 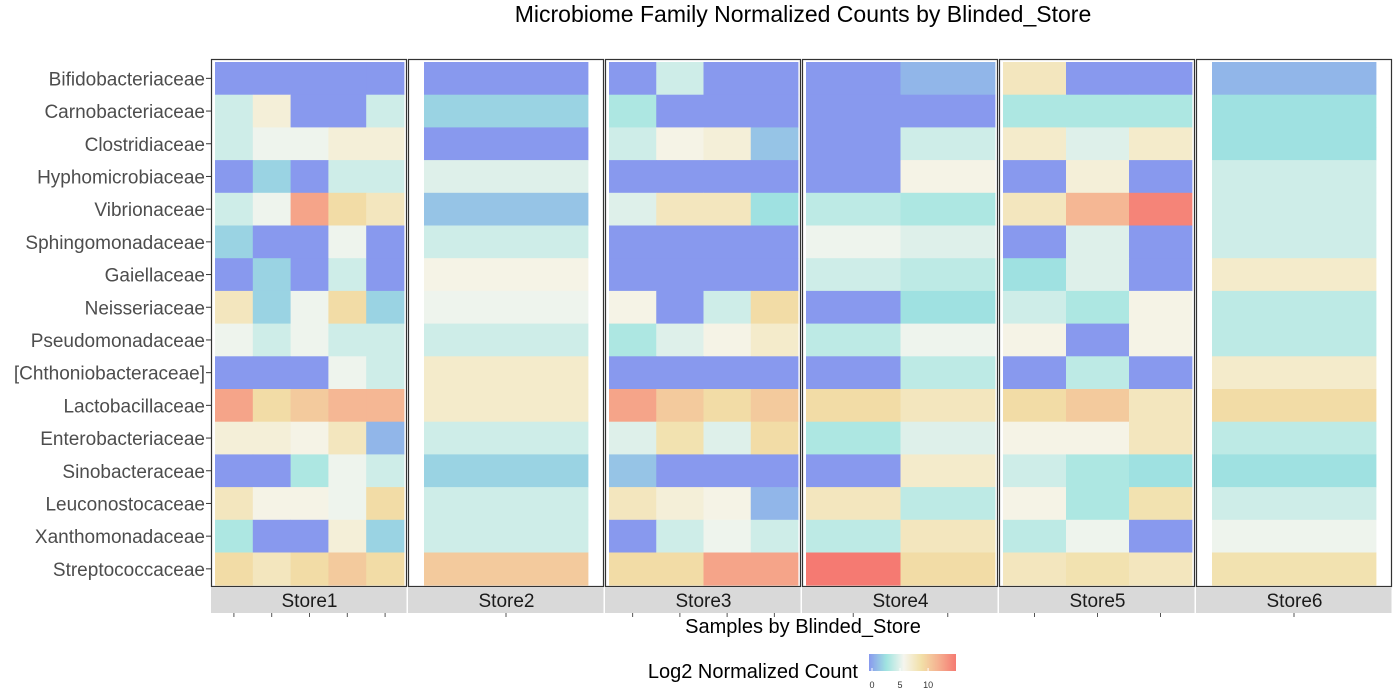 I want to click on row-label: Pseudomonadaceae, so click(x=118, y=341).